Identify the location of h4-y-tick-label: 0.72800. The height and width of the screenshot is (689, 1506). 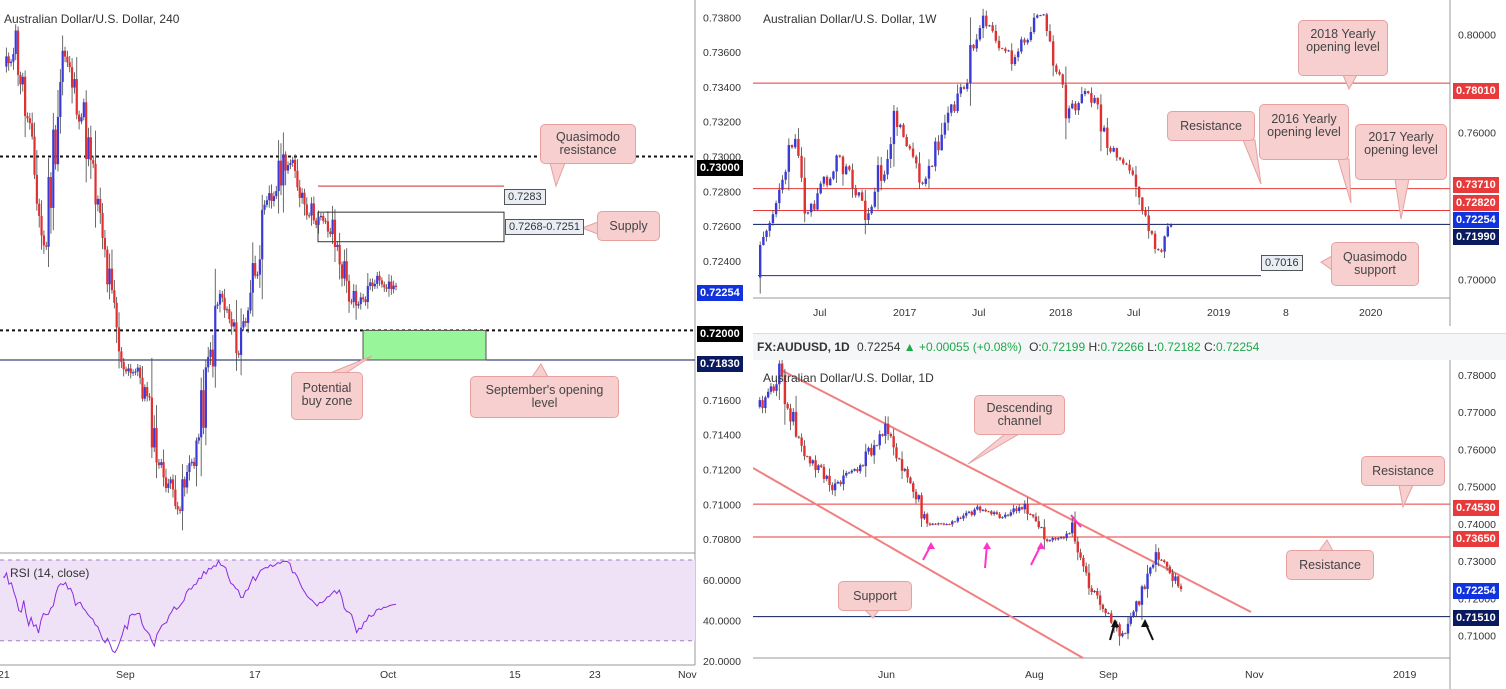
(722, 192).